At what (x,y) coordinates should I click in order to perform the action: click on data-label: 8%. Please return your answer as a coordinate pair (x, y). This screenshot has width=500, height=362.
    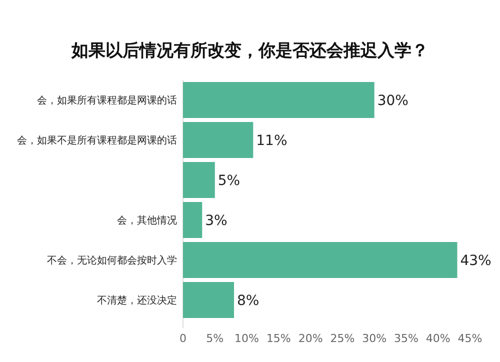
    Looking at the image, I should click on (248, 300).